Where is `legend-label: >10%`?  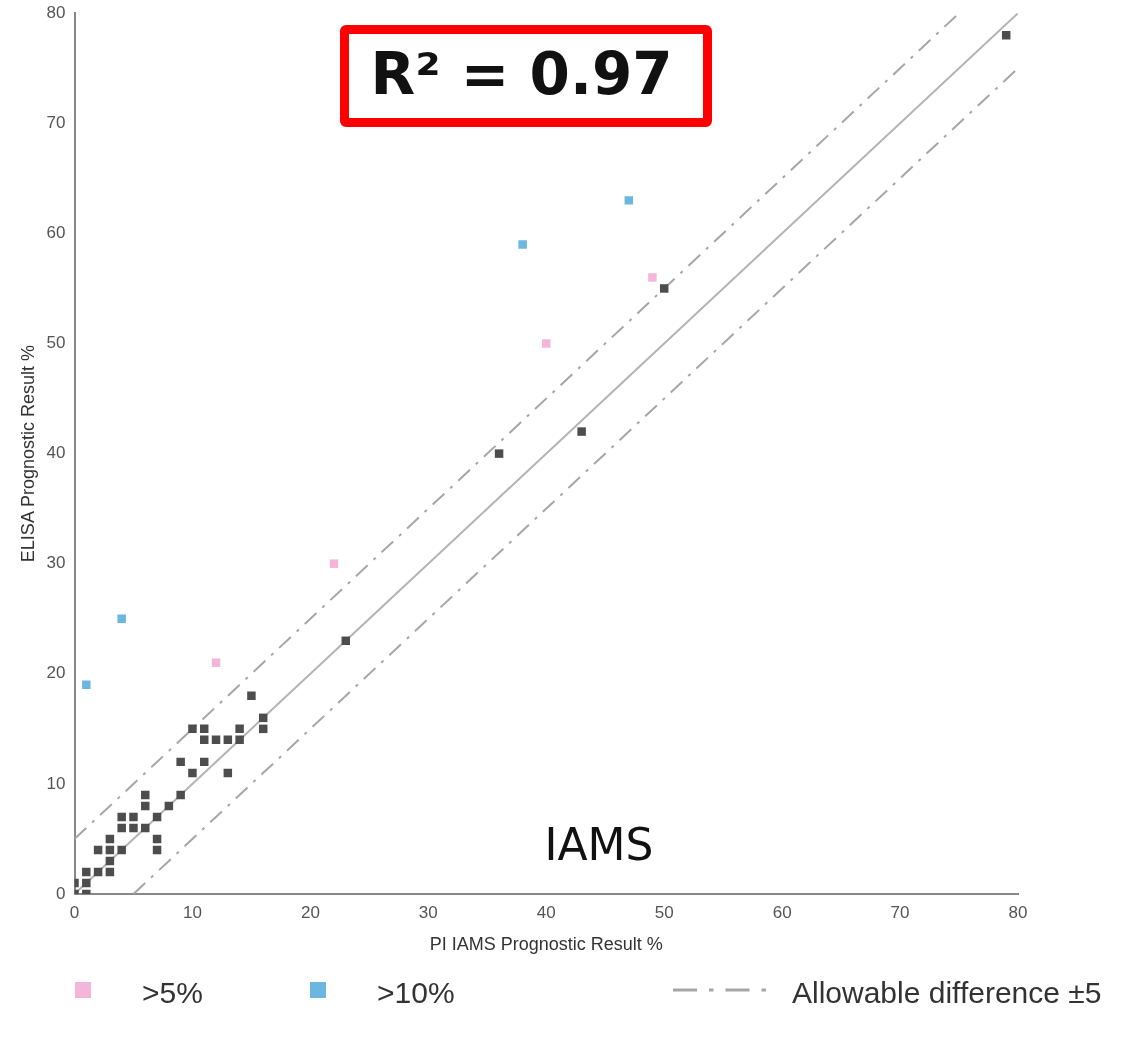 legend-label: >10% is located at coordinates (416, 993).